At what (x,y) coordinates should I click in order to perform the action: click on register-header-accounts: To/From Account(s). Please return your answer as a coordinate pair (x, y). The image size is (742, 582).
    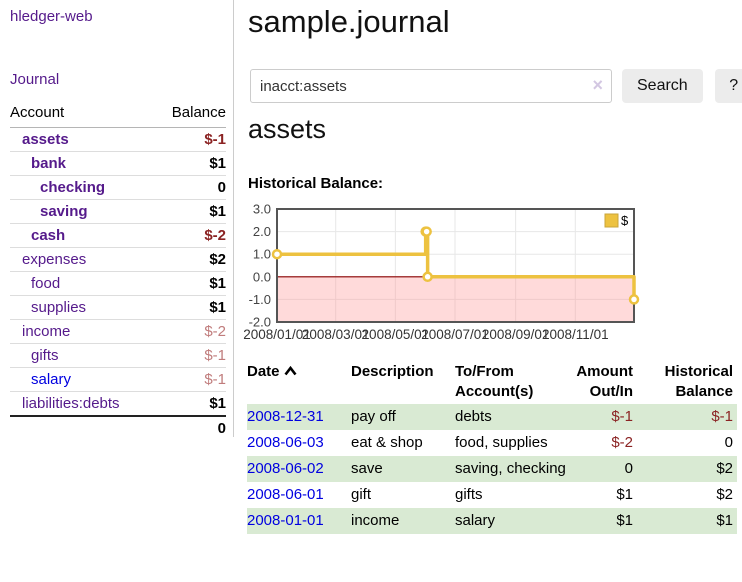
    Looking at the image, I should click on (494, 381).